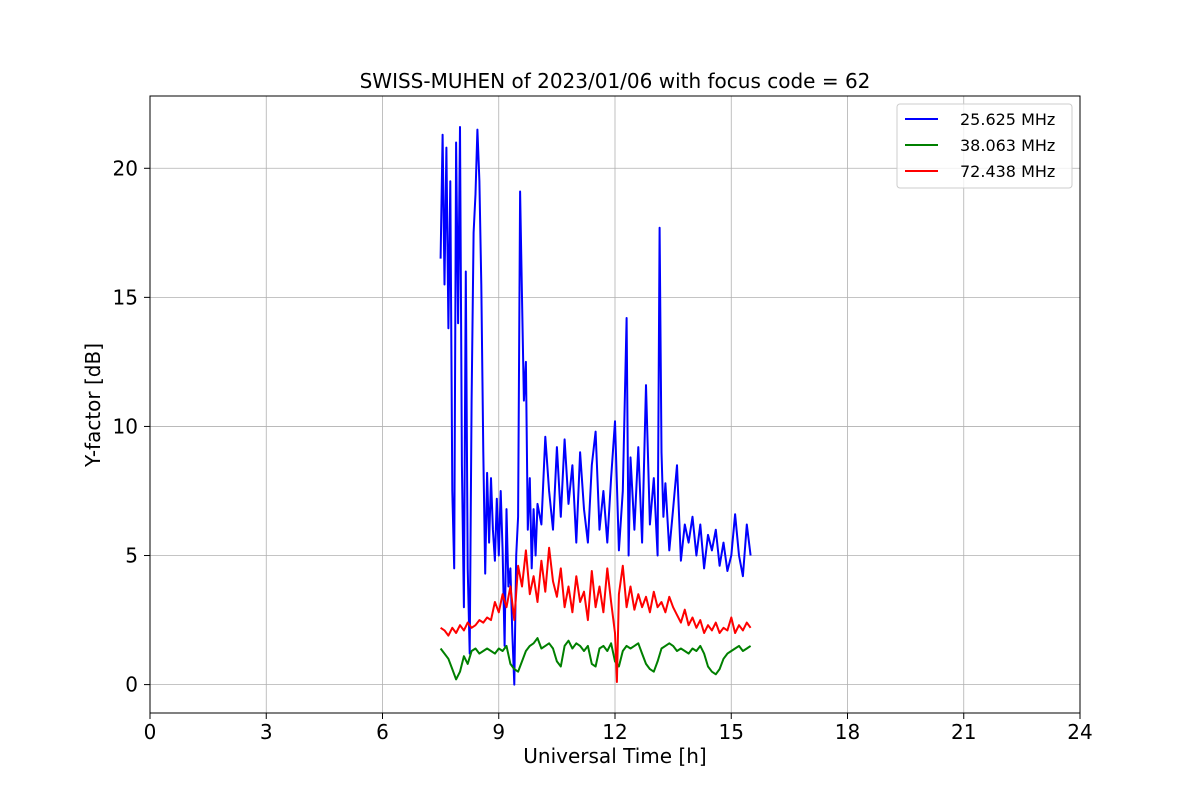  I want to click on x-tick-label: 9, so click(498, 732).